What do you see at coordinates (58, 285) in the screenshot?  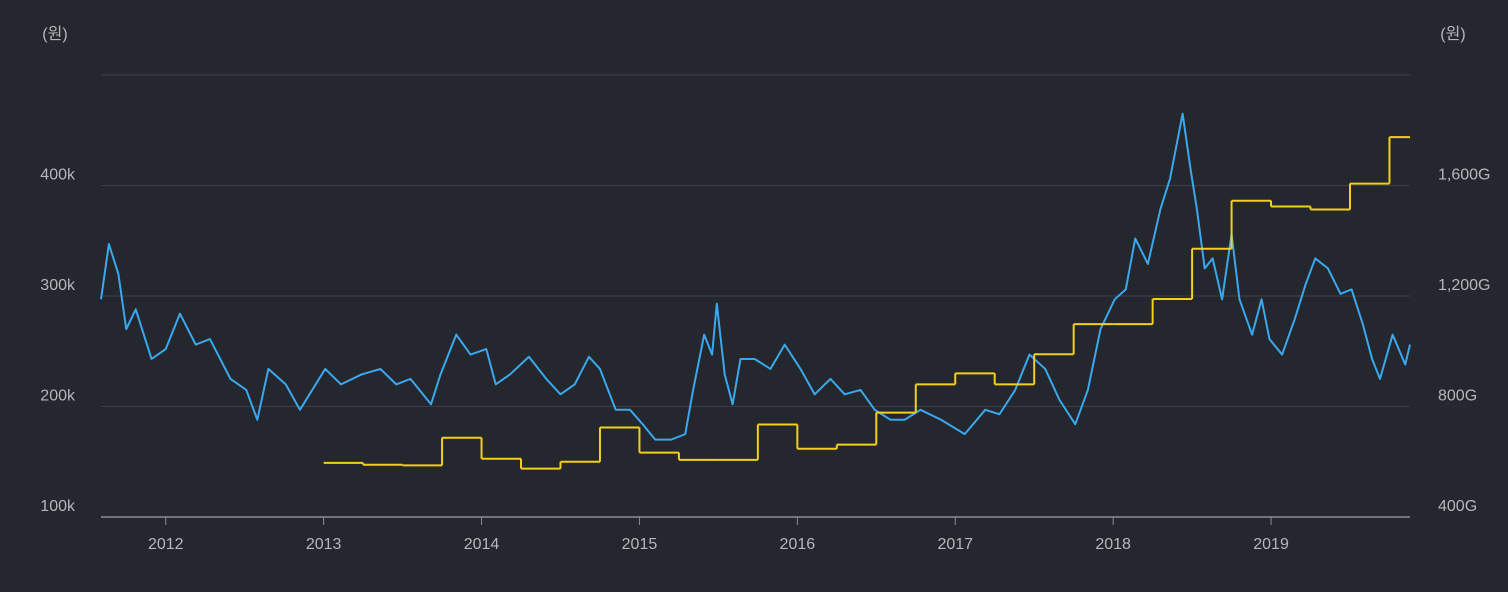 I see `y-tick-label: 300k` at bounding box center [58, 285].